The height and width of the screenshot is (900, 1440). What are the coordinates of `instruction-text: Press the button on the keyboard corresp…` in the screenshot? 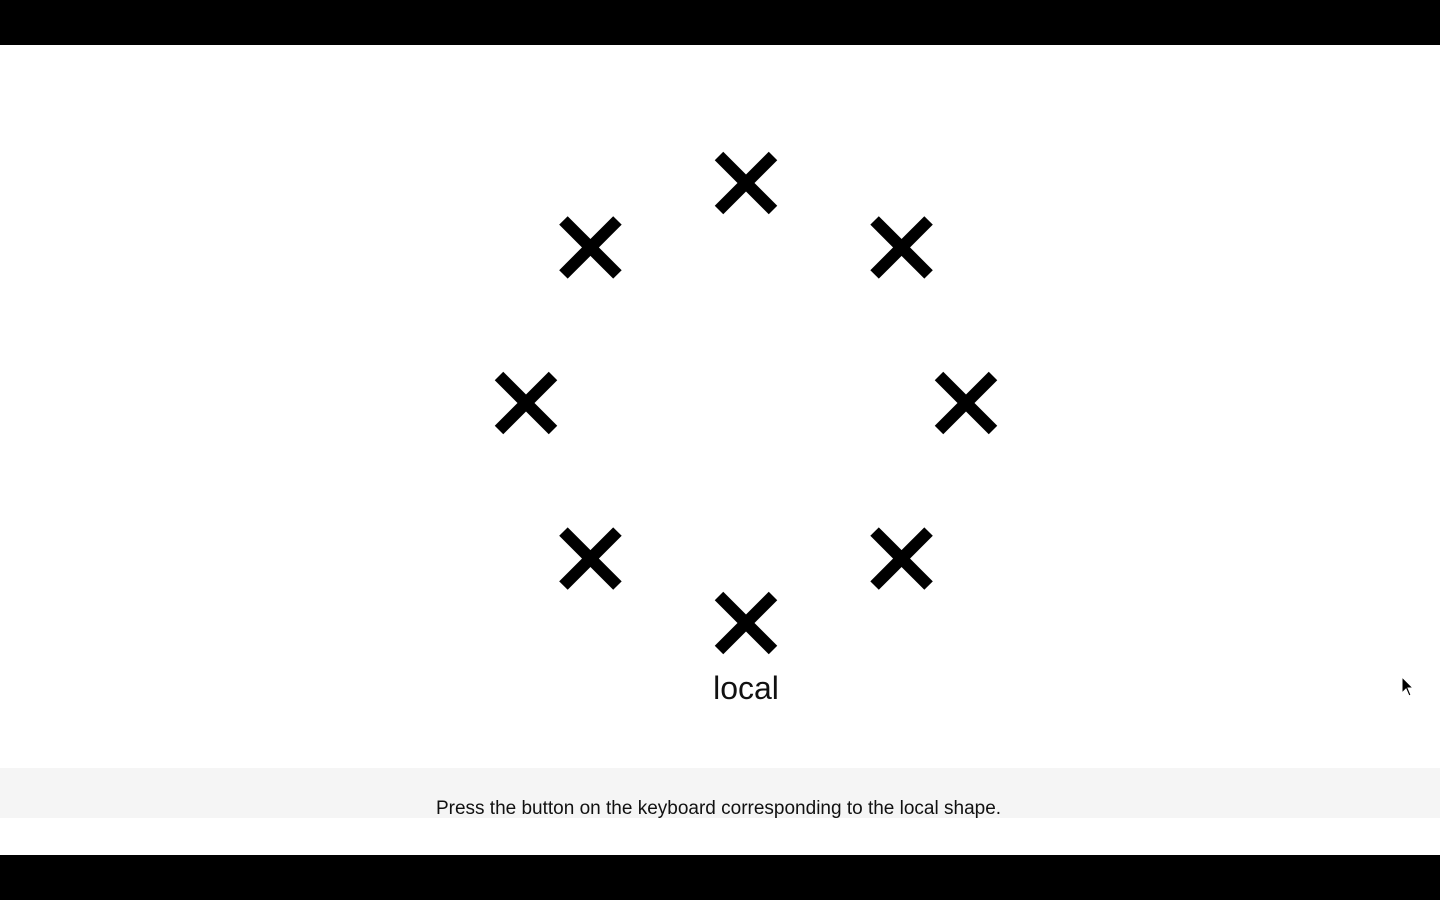 It's located at (718, 808).